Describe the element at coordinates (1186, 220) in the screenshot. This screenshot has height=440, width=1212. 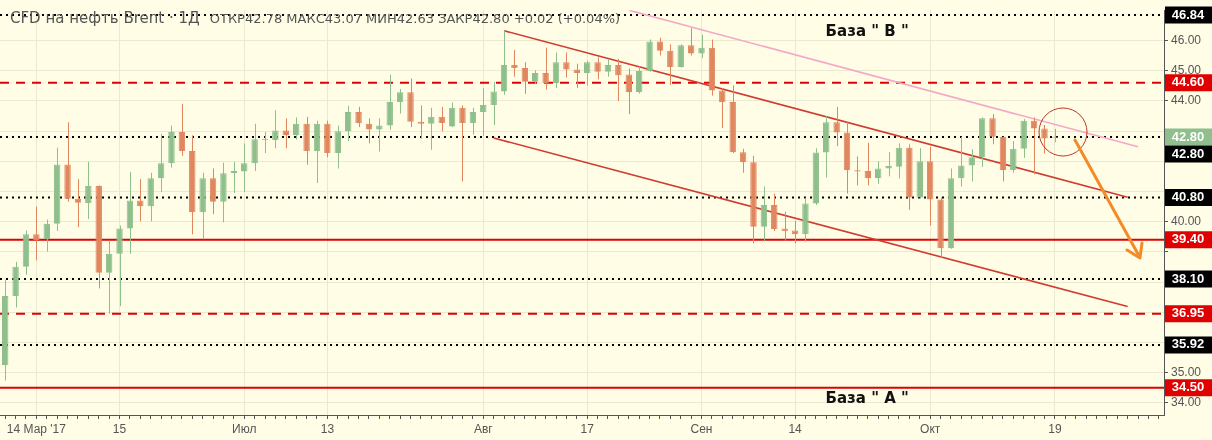
I see `y-tick-label: 40.00` at that location.